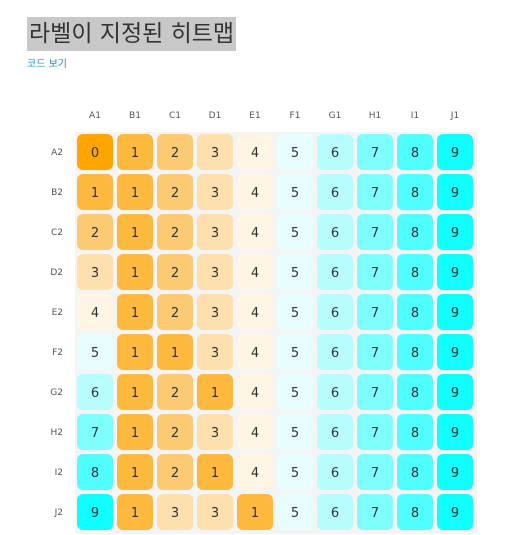 The height and width of the screenshot is (535, 512). What do you see at coordinates (47, 64) in the screenshot?
I see `view-code-link: 코드 보기` at bounding box center [47, 64].